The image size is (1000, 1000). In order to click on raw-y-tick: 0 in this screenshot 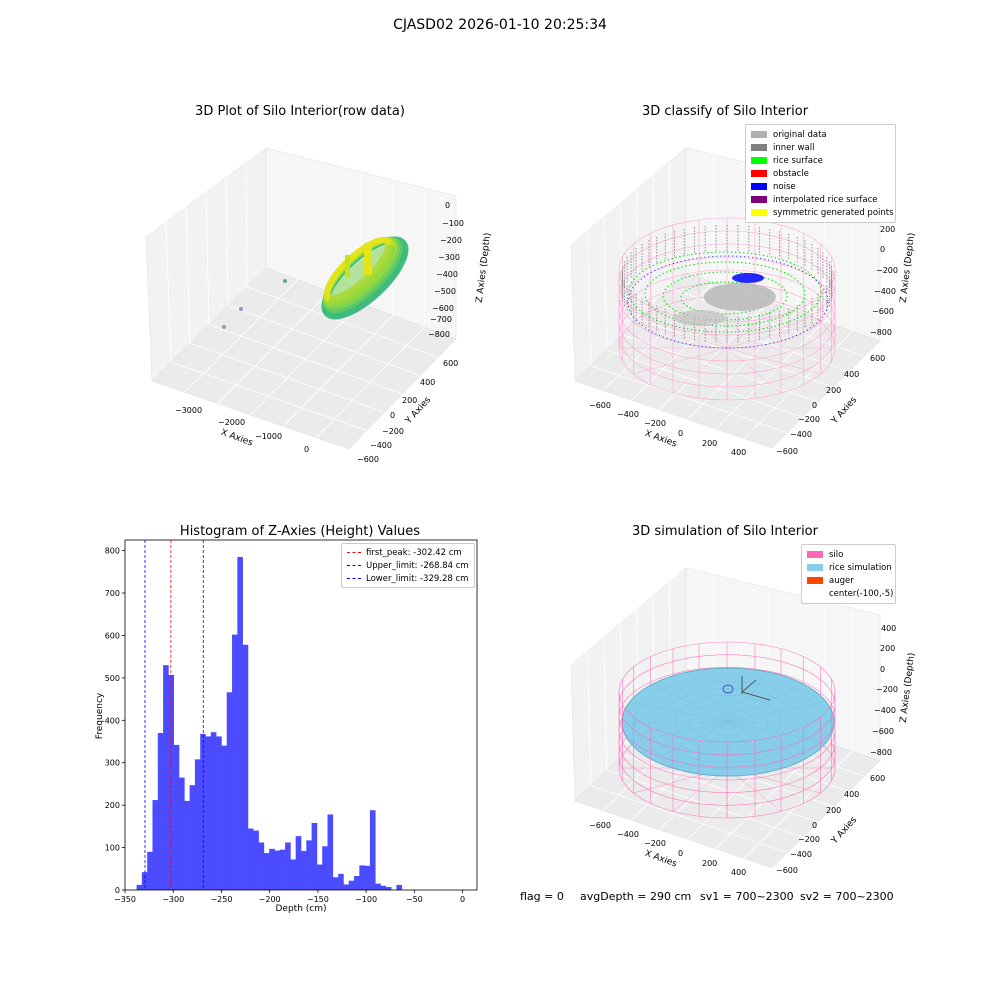, I will do `click(392, 415)`.